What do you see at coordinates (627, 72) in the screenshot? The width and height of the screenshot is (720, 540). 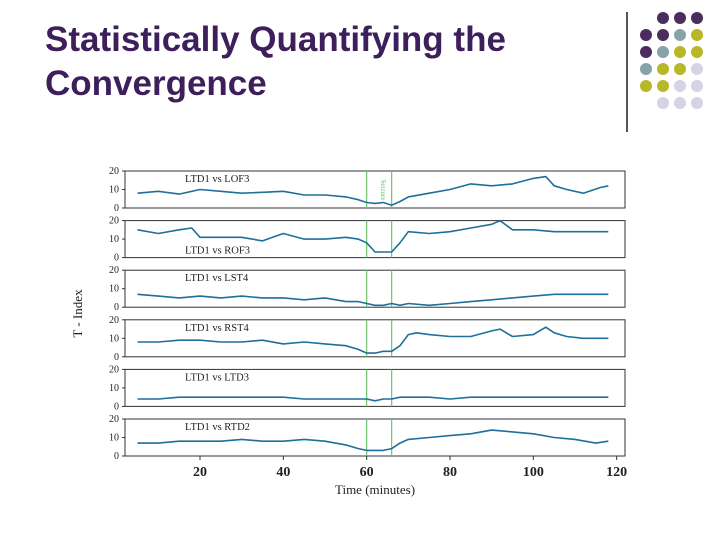 I see `divider-line` at bounding box center [627, 72].